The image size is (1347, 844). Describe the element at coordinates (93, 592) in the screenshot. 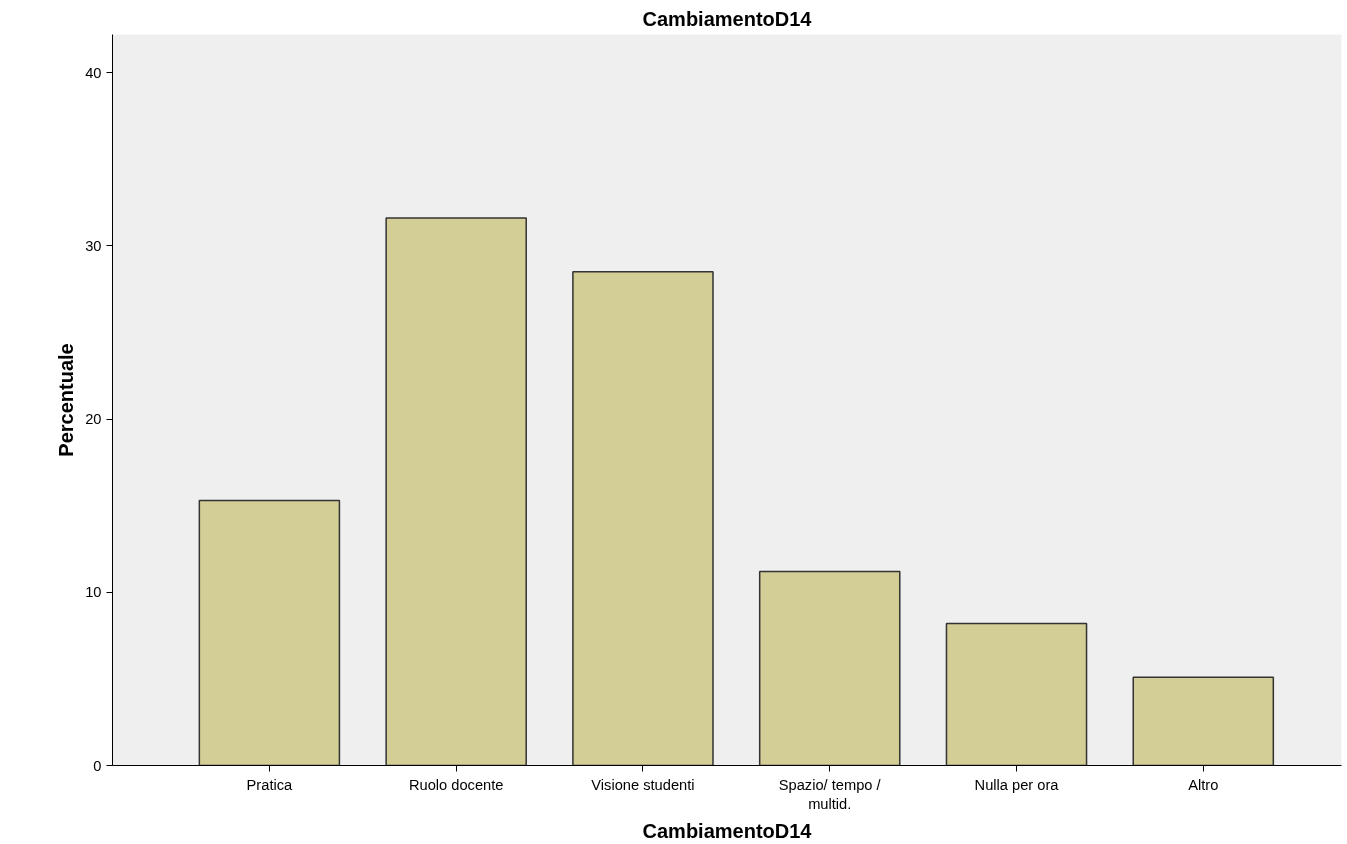

I see `y-tick-label: 10` at that location.